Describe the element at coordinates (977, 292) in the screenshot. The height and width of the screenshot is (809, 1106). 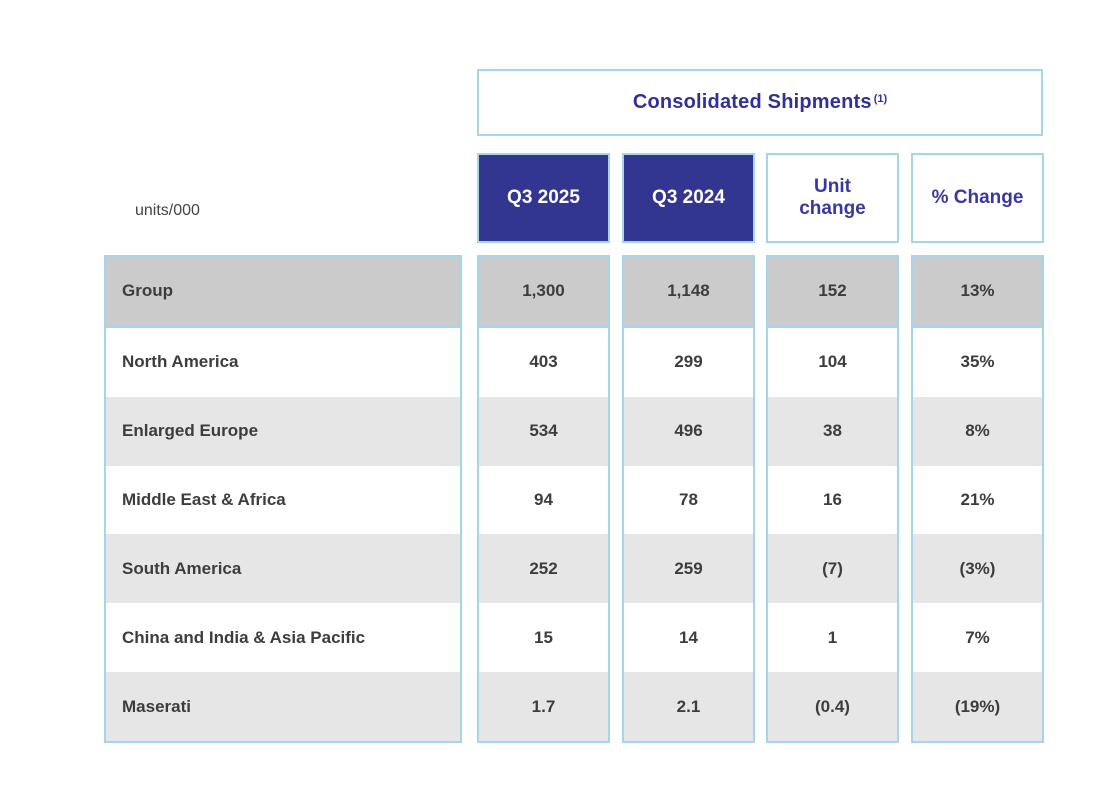
I see `value-cell: 13%` at that location.